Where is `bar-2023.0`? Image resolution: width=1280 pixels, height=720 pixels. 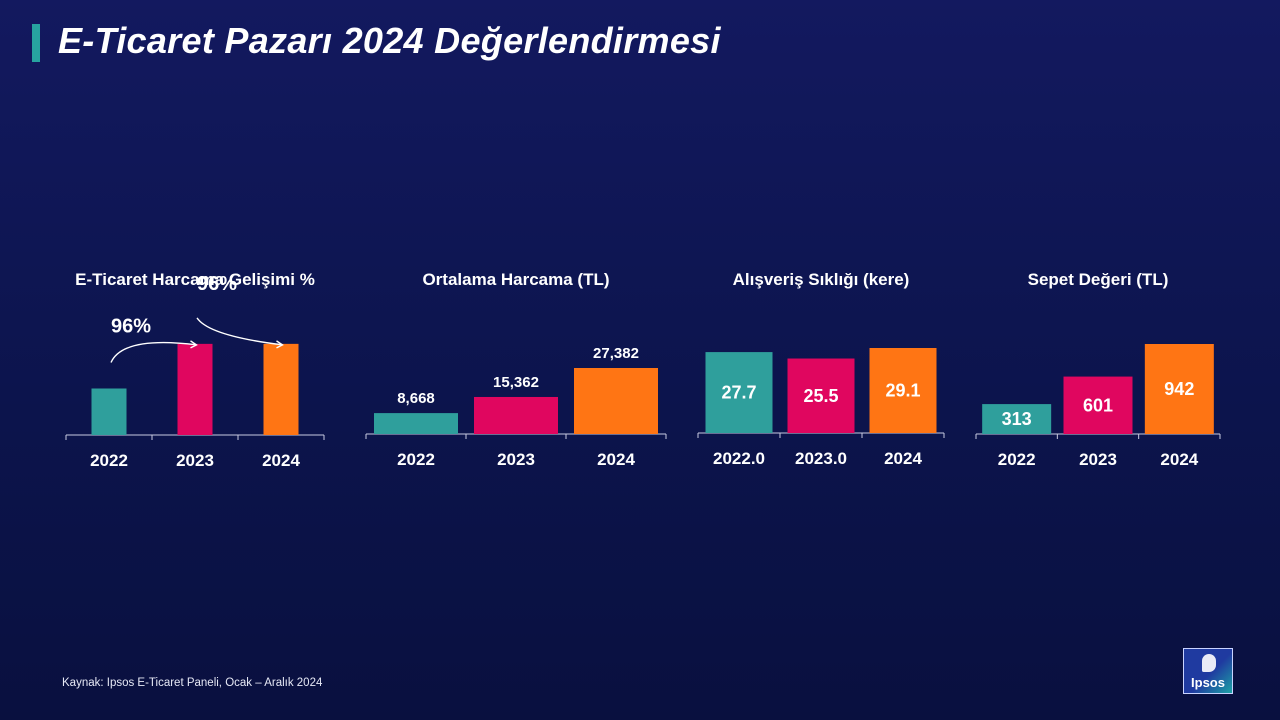
bar-2023.0 is located at coordinates (821, 395).